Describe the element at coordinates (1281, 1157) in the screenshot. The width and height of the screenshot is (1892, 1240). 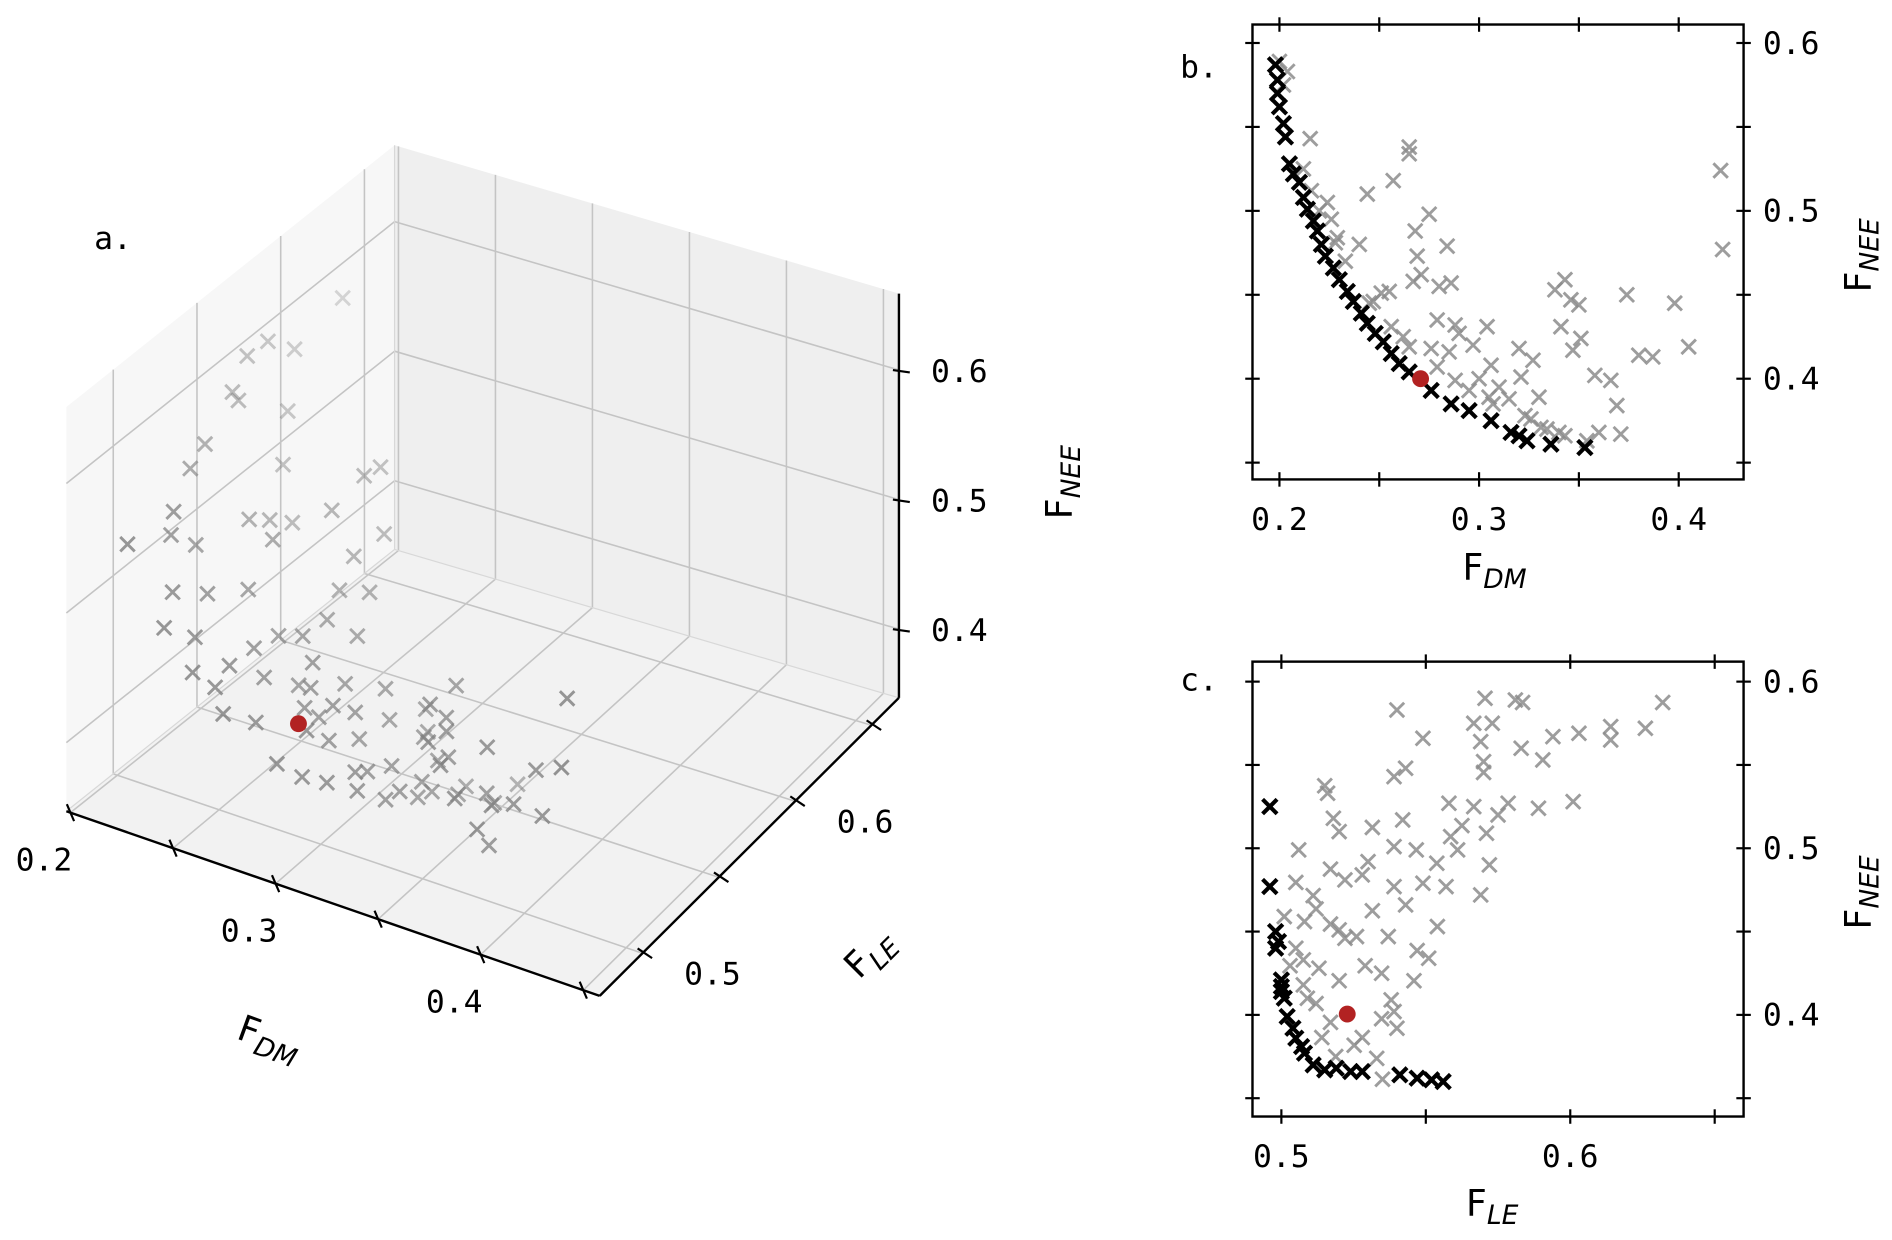
I see `x-tick-label: 0.5` at that location.